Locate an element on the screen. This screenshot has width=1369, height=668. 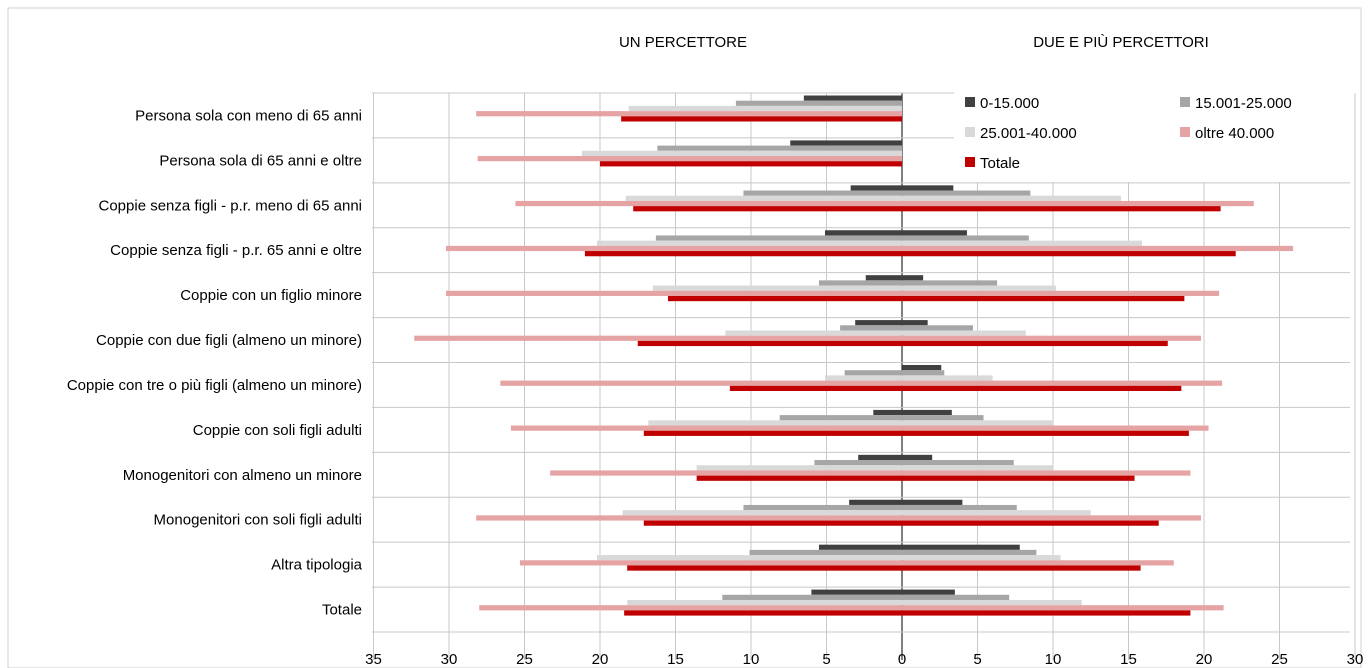
category-label: Coppie con un figlio minore is located at coordinates (271, 295).